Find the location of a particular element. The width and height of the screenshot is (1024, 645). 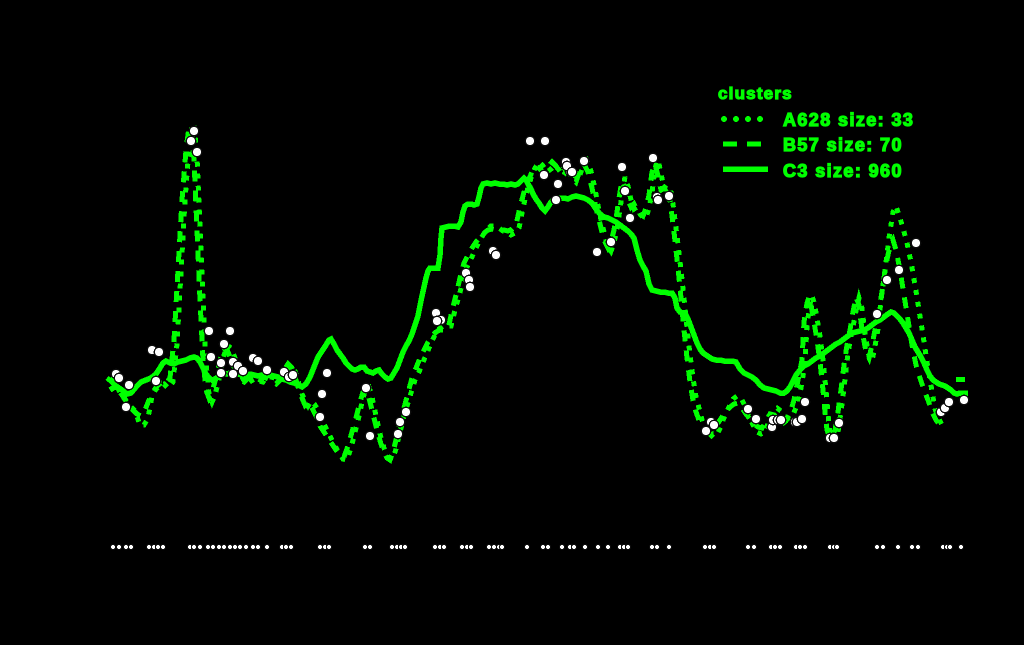

svg-text: A628 size: 33 is located at coordinates (848, 120).